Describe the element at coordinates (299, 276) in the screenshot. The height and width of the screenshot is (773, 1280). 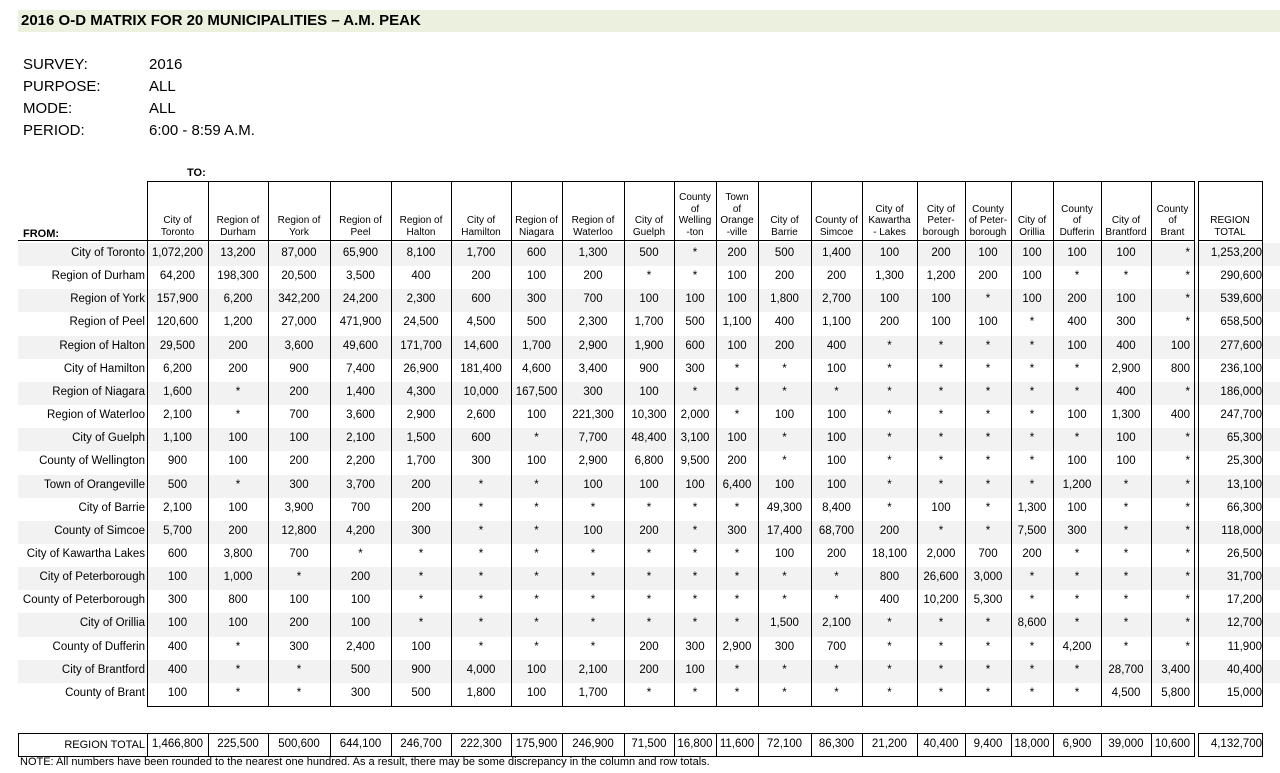
I see `table-cell: 20,500` at that location.